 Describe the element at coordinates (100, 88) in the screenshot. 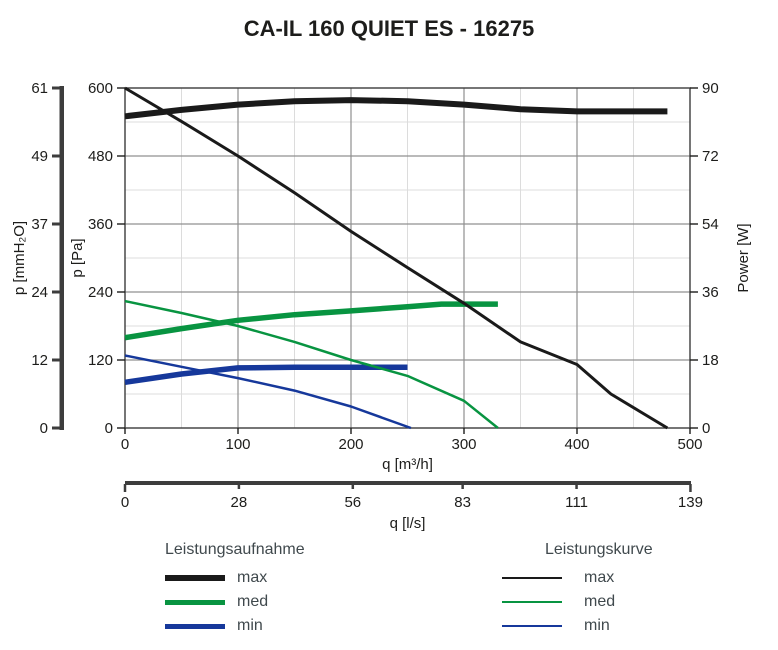

I see `svg-text: 600` at that location.